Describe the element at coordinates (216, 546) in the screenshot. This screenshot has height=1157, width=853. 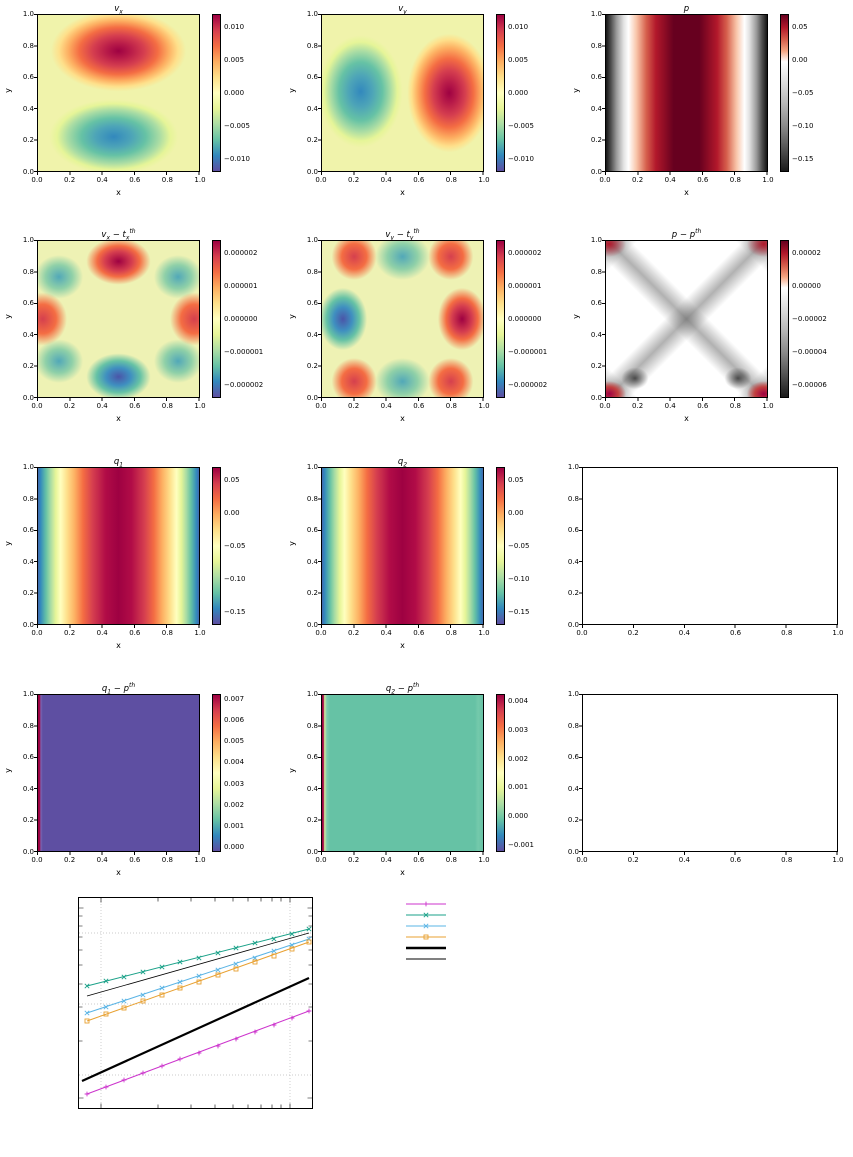
I see `colorbar-q1` at that location.